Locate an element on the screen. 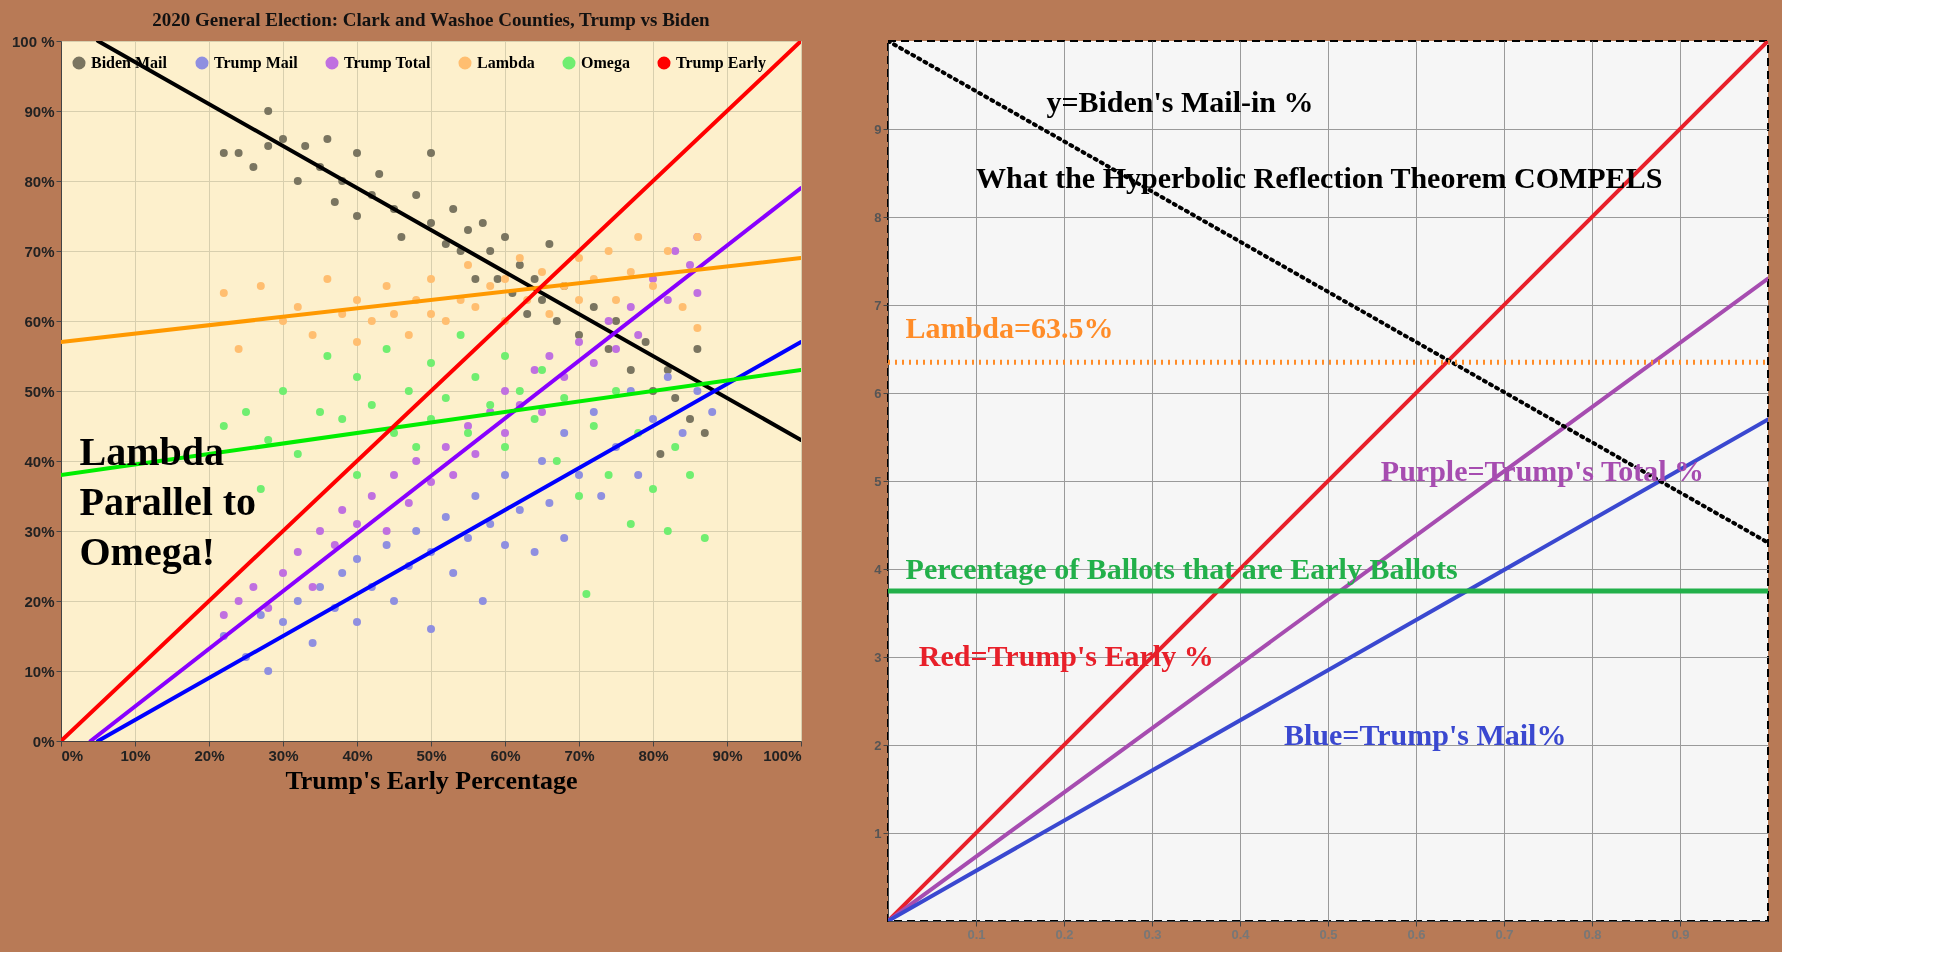  legend-label: Omega is located at coordinates (605, 63).